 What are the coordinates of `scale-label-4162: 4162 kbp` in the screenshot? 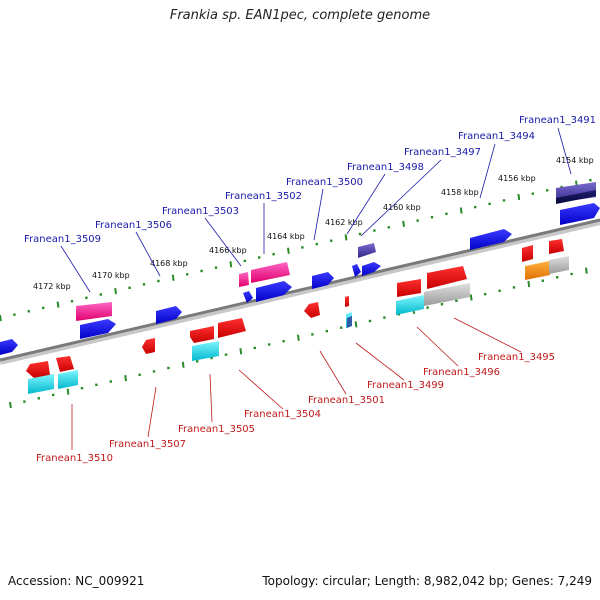 It's located at (344, 222).